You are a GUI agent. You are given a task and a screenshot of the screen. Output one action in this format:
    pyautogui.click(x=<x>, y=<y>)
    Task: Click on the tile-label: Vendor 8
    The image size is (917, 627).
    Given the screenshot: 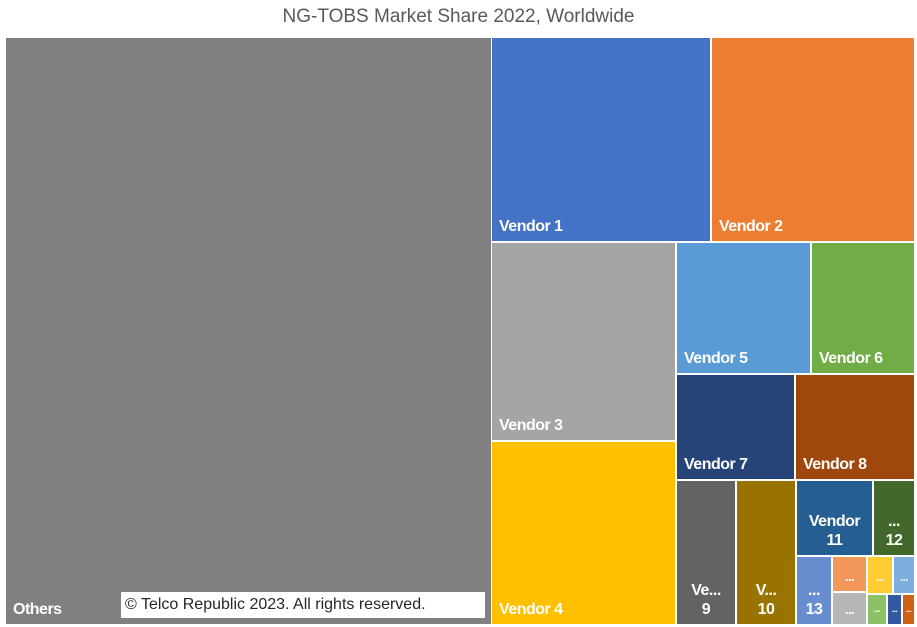 What is the action you would take?
    pyautogui.click(x=835, y=464)
    